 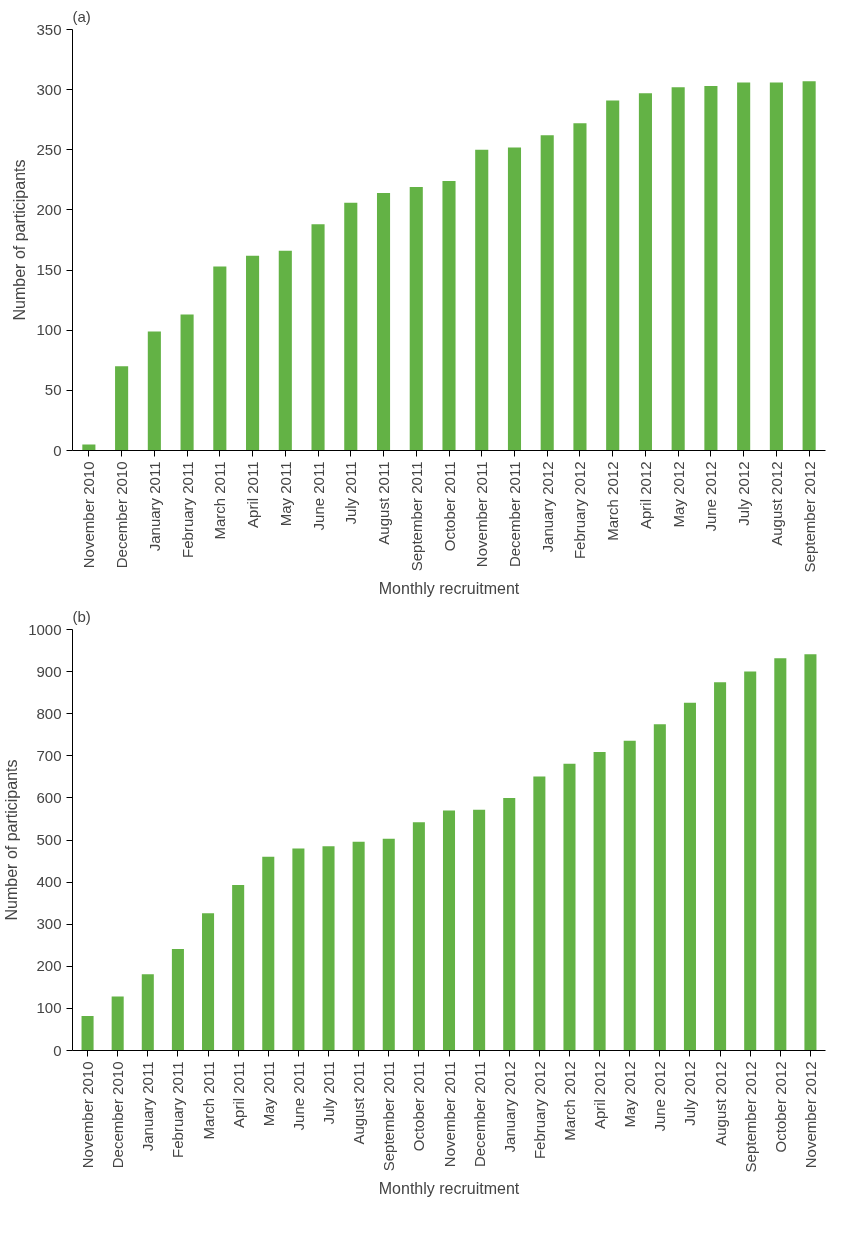 What do you see at coordinates (49, 713) in the screenshot?
I see `y-tick-label: 800` at bounding box center [49, 713].